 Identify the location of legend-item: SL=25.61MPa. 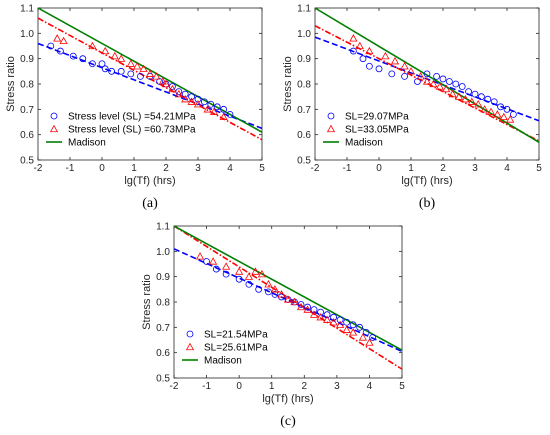
(226, 348).